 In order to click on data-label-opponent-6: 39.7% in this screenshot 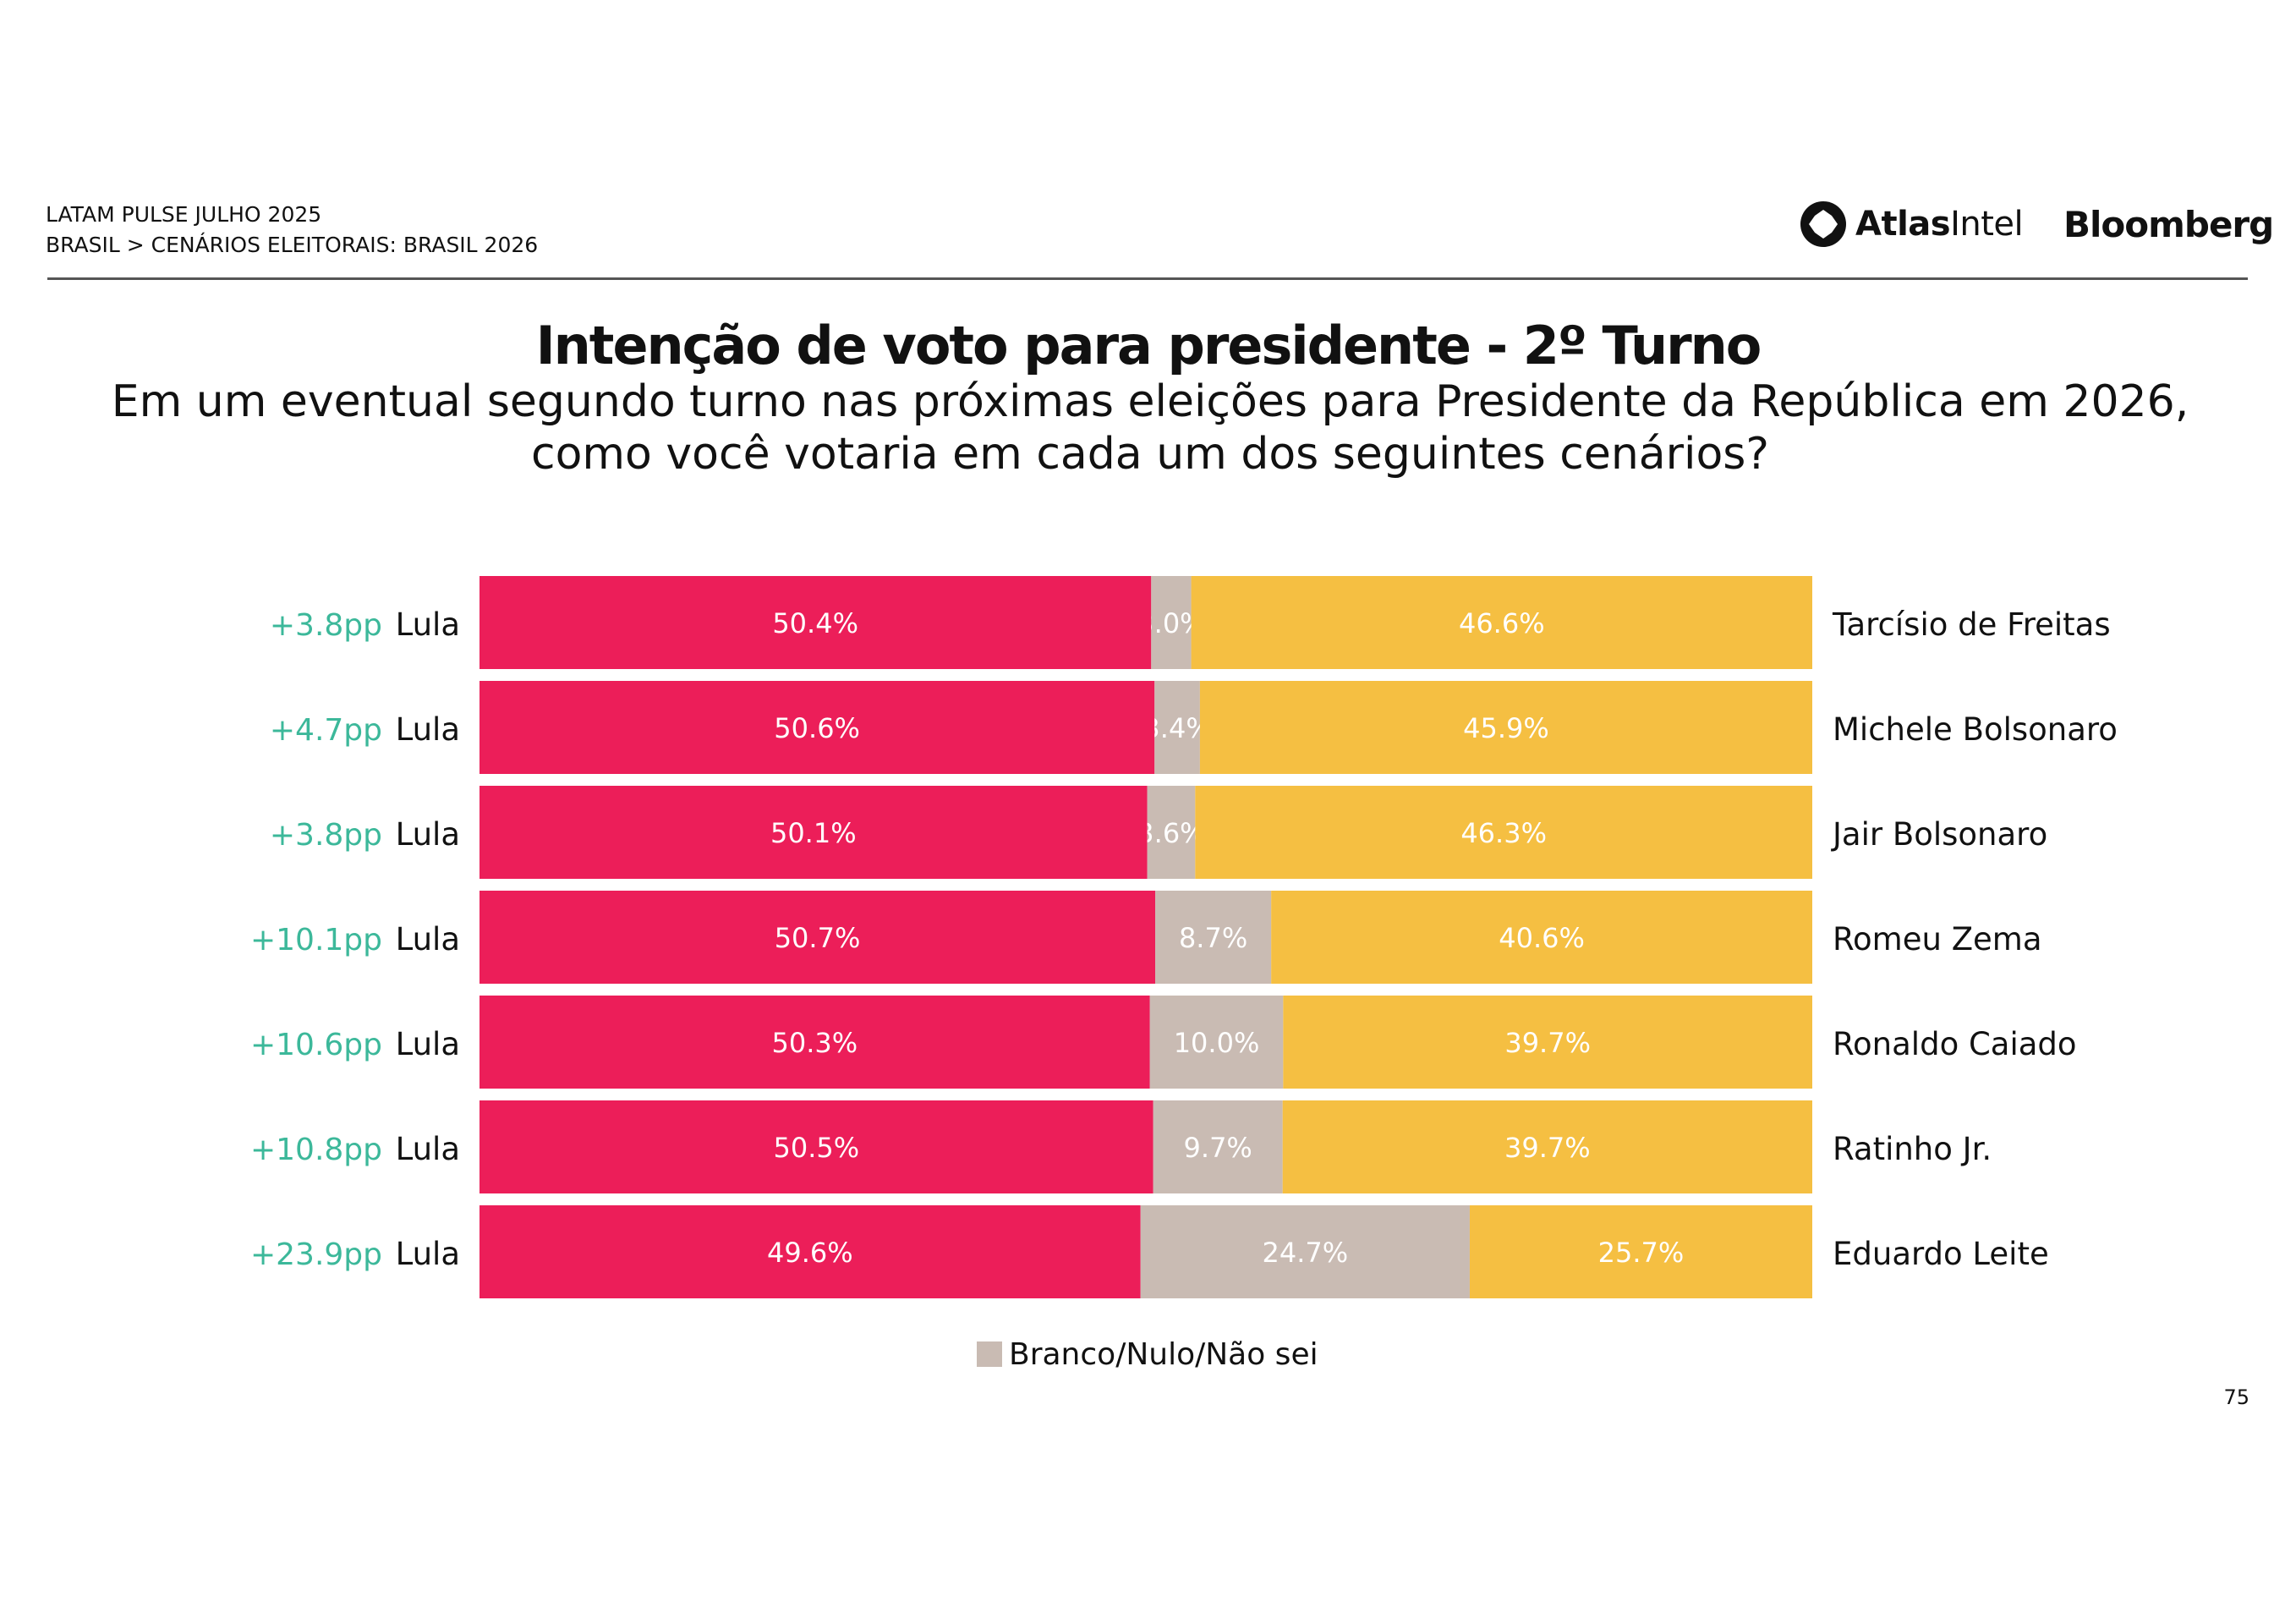, I will do `click(1548, 1148)`.